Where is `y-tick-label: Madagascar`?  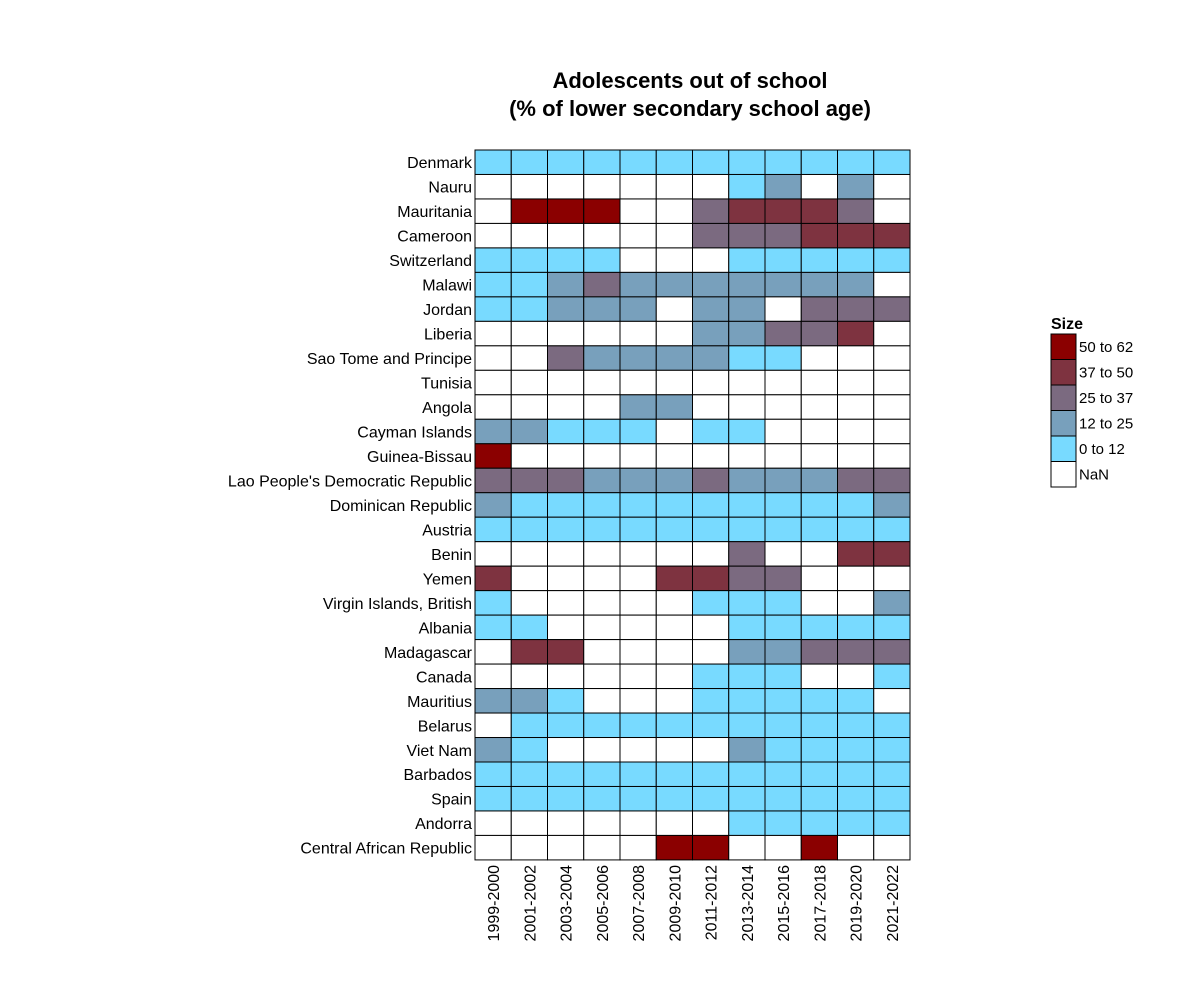
y-tick-label: Madagascar is located at coordinates (428, 653).